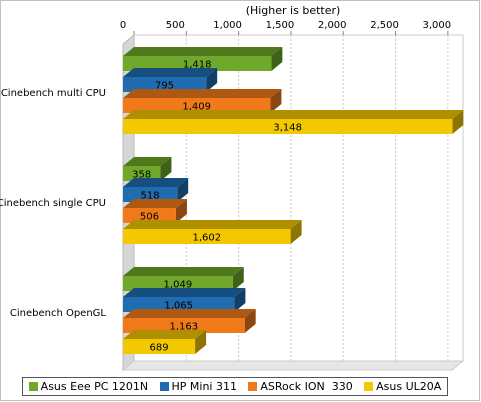 This screenshot has width=481, height=402. Describe the element at coordinates (409, 386) in the screenshot. I see `legend-label: Asus UL20A` at that location.